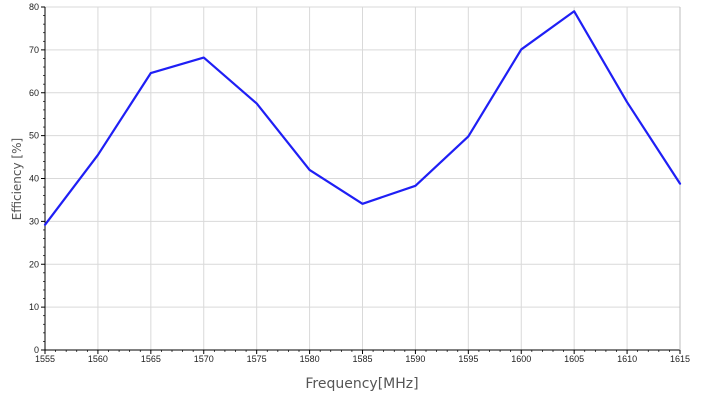 This screenshot has height=398, width=701. I want to click on y-axis-title: Efficiency [%], so click(17, 179).